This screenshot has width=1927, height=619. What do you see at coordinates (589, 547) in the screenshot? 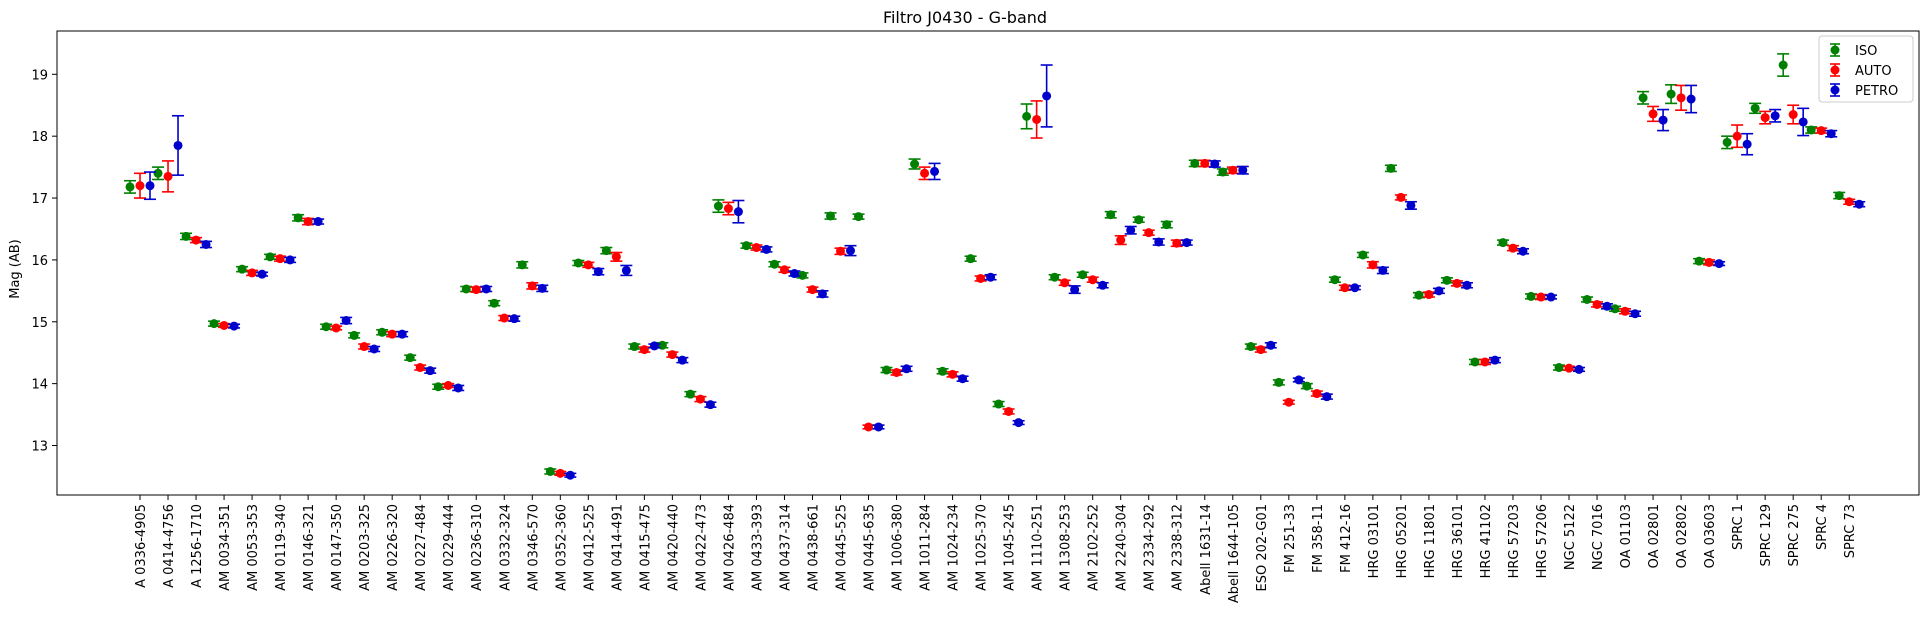
I see `x-tick-label: AM 0412-525` at bounding box center [589, 547].